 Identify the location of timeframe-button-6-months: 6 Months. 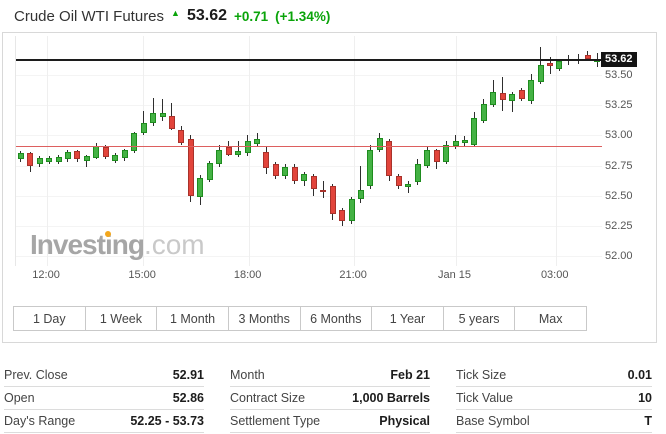
(335, 318).